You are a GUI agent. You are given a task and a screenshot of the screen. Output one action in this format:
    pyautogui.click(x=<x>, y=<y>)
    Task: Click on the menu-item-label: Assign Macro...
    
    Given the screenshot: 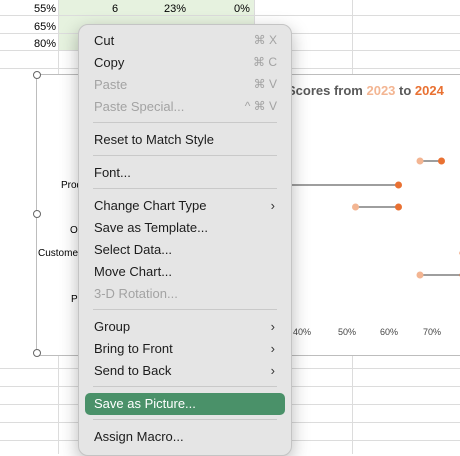 What is the action you would take?
    pyautogui.click(x=139, y=436)
    